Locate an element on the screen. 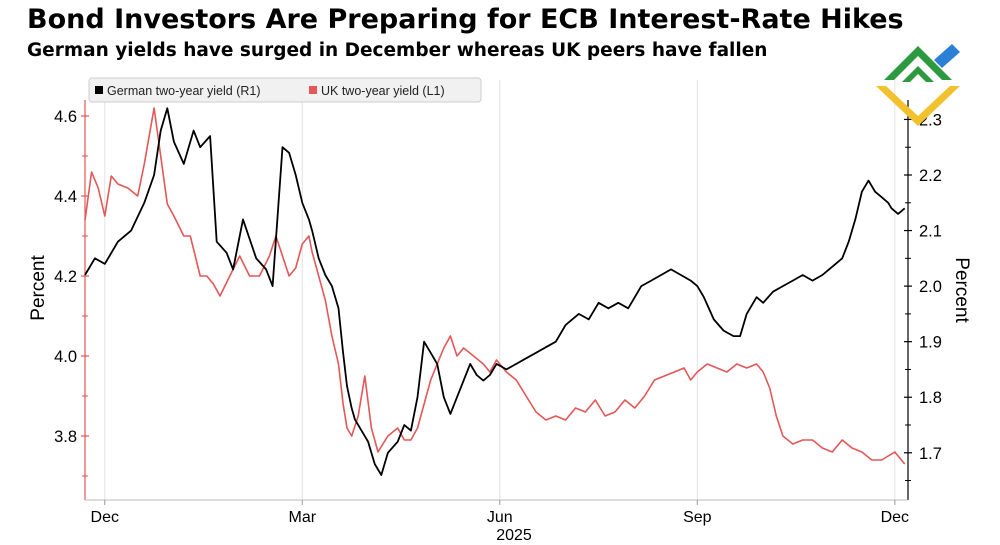 This screenshot has height=545, width=1000. right-tick-label: 2.1 is located at coordinates (930, 232).